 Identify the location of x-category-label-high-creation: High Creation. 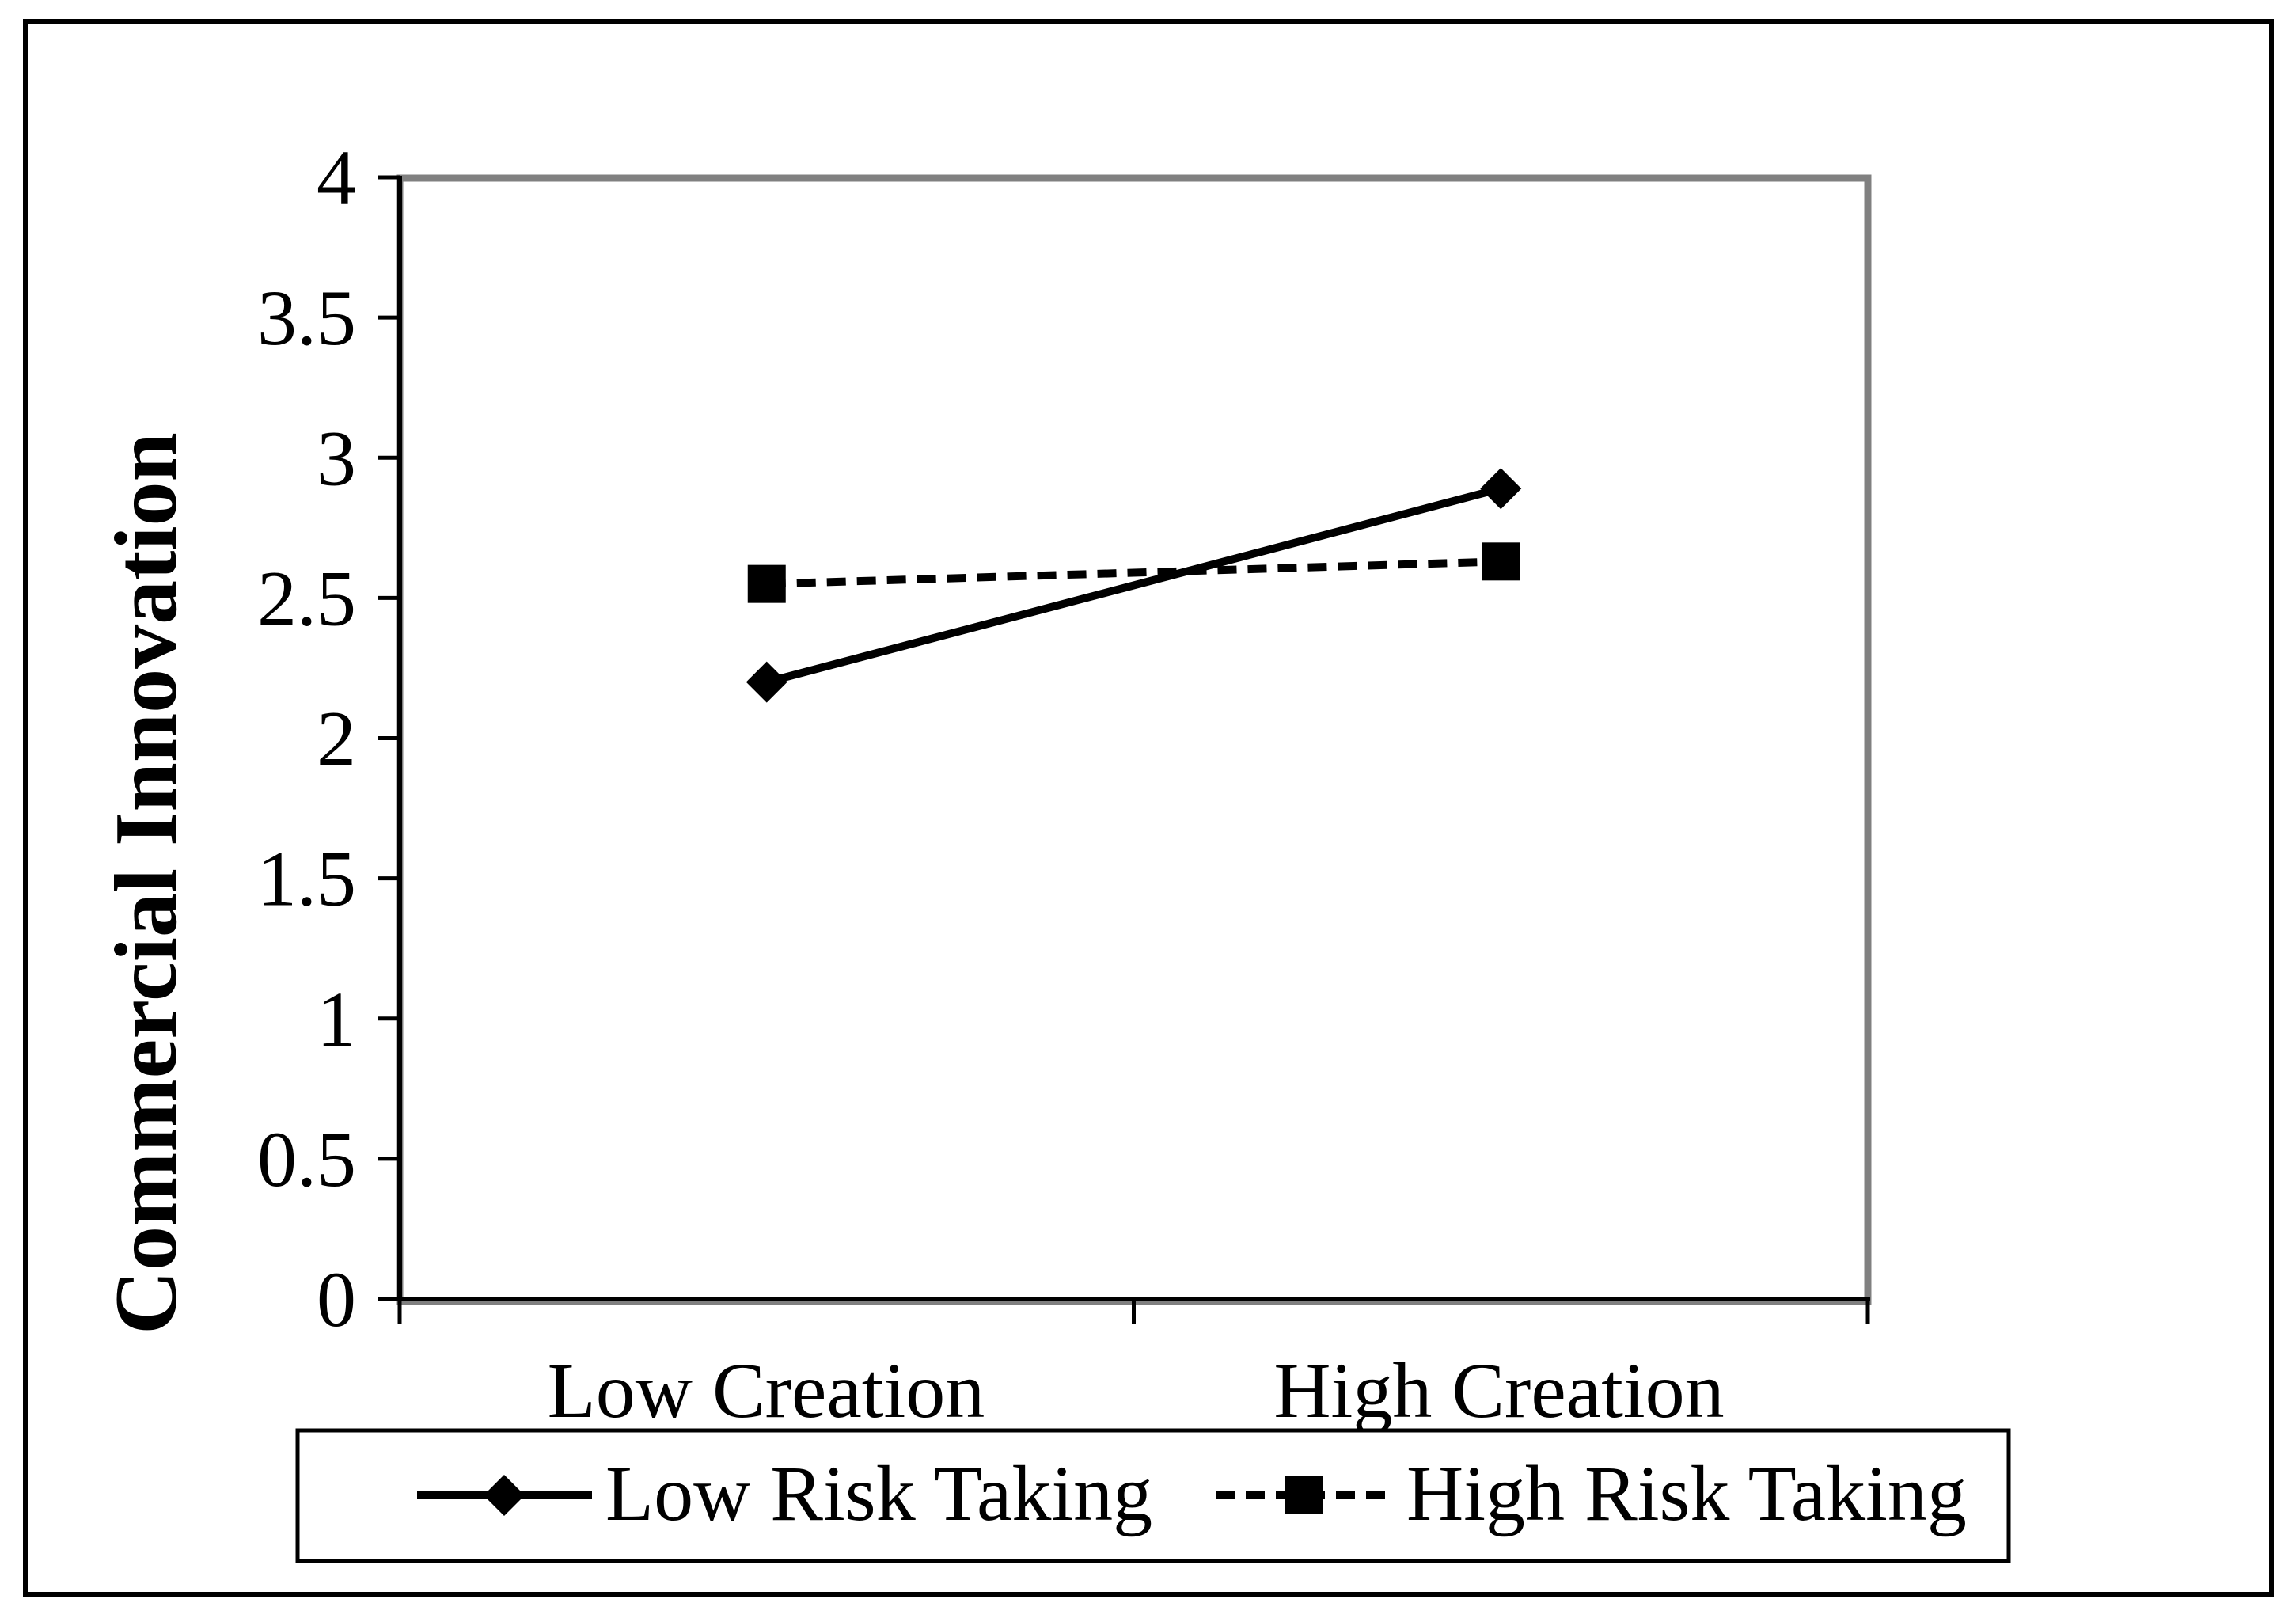
(1498, 1390).